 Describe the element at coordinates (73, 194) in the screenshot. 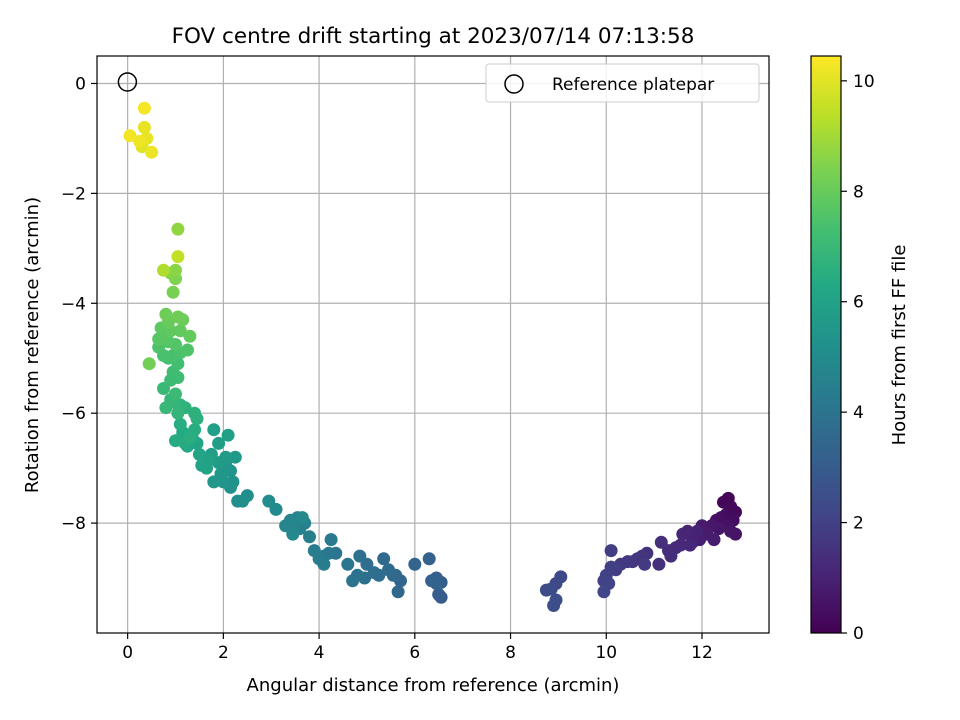

I see `y-tick-label: −2` at that location.